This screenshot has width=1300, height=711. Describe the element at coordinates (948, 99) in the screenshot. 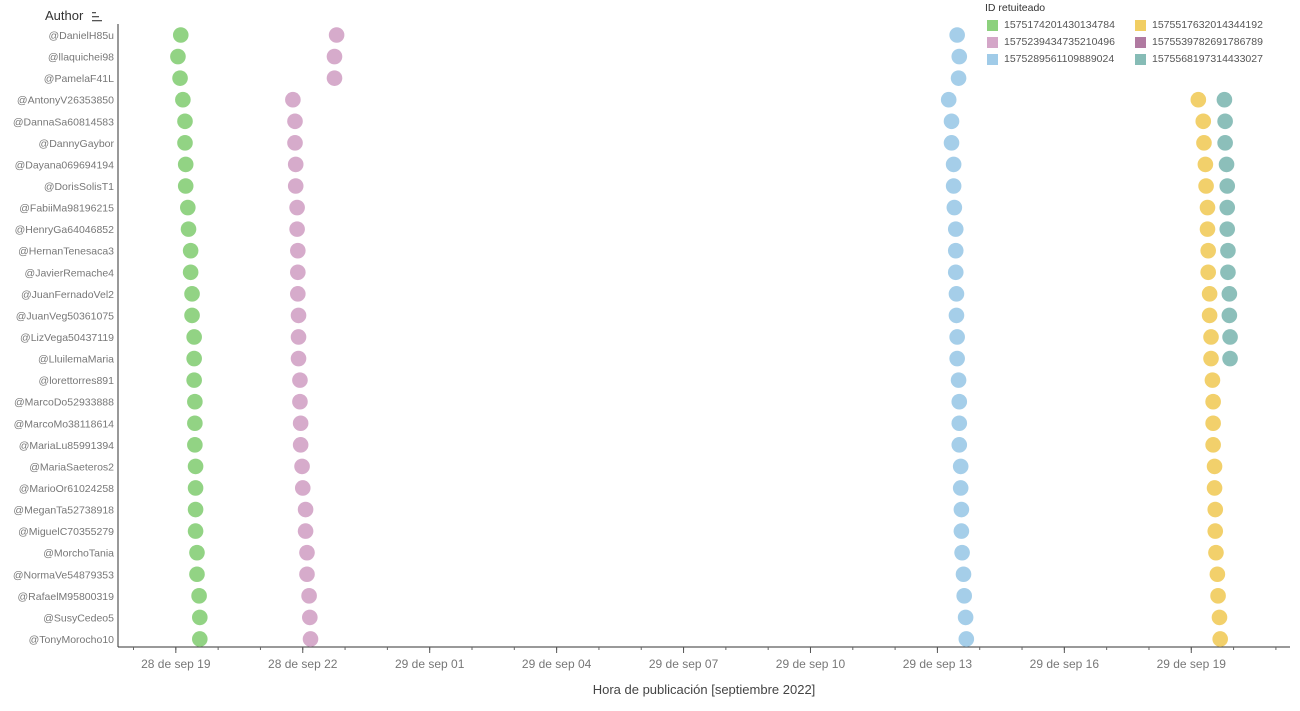

I see `data-point-1575289561109889024-@AntonyV26353850` at that location.